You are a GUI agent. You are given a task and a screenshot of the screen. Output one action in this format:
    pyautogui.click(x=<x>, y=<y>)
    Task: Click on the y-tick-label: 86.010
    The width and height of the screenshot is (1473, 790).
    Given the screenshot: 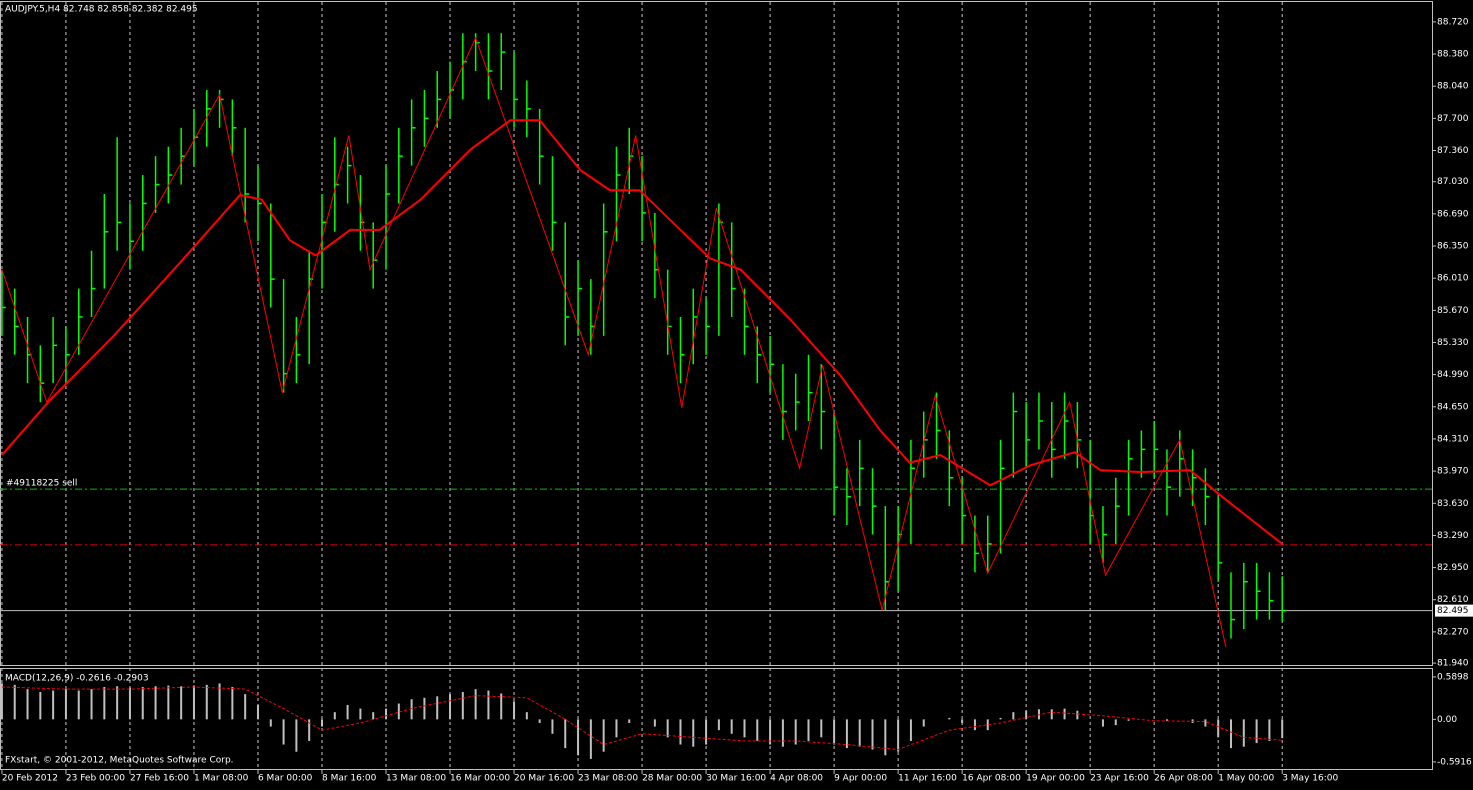 What is the action you would take?
    pyautogui.click(x=1453, y=279)
    